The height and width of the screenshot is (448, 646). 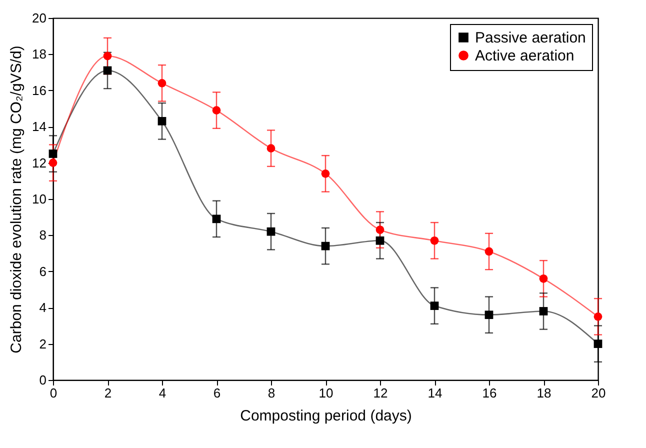 I want to click on y-axis-title: Carbon dioxide evolution rate (mg CO₂/gVS/d), so click(x=17, y=200).